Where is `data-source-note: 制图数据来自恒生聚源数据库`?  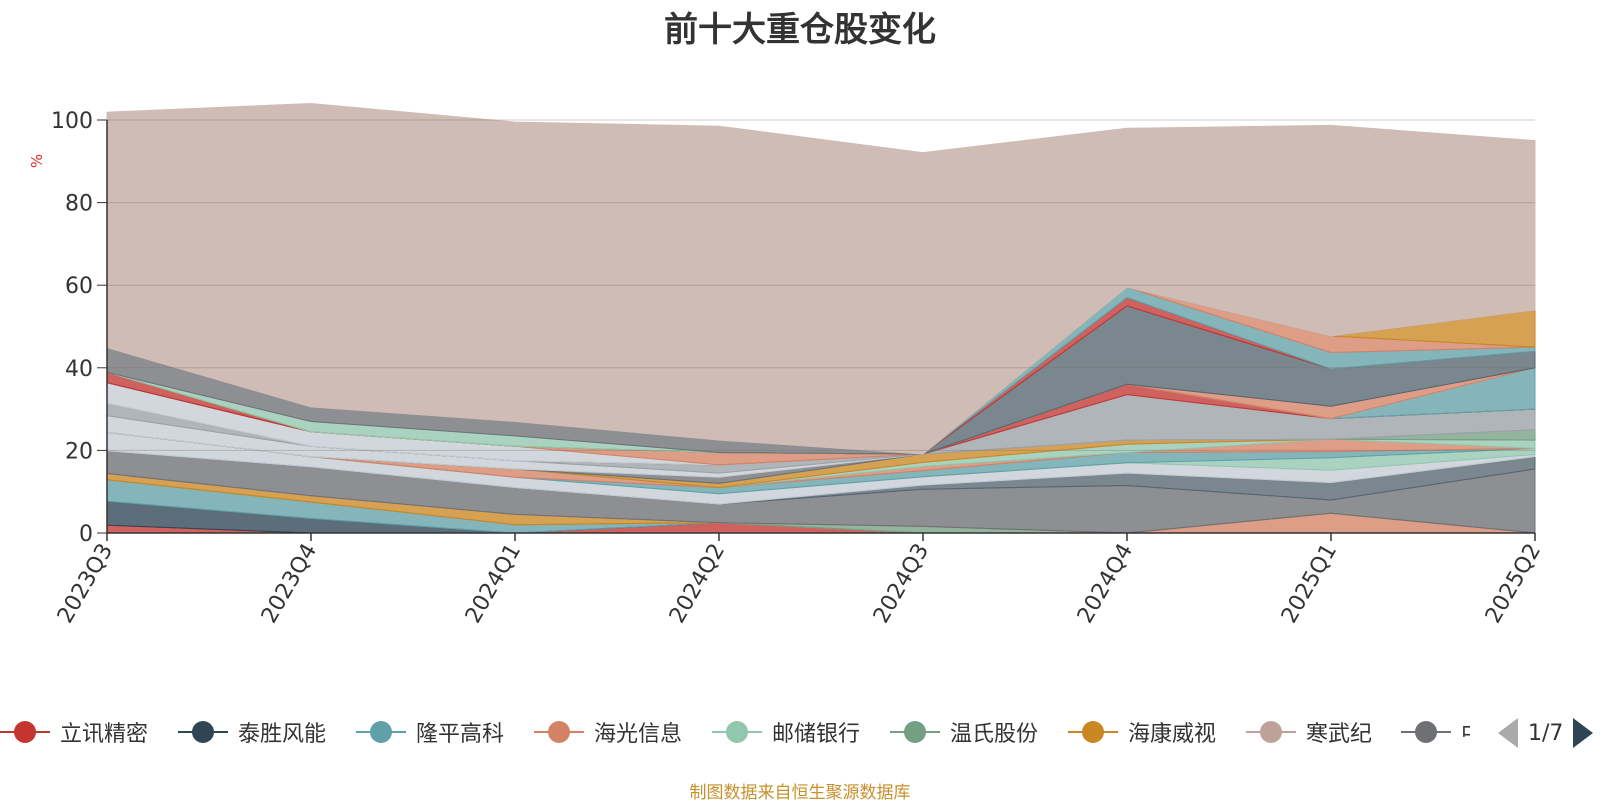 data-source-note: 制图数据来自恒生聚源数据库 is located at coordinates (800, 793).